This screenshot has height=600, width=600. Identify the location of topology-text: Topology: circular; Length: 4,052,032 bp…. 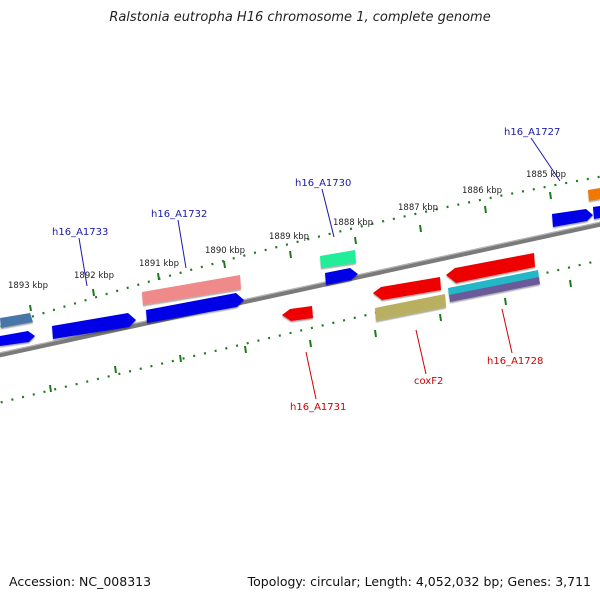
(419, 581).